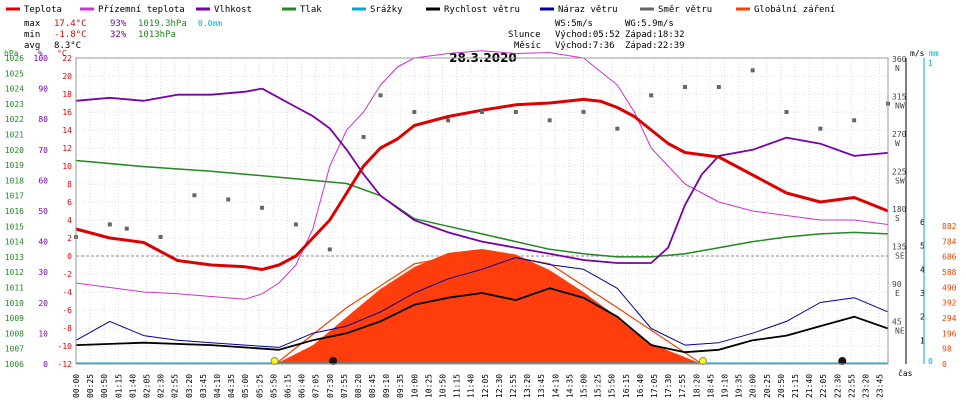 The width and height of the screenshot is (966, 400). I want to click on press-tick-label: 1021, so click(14, 135).